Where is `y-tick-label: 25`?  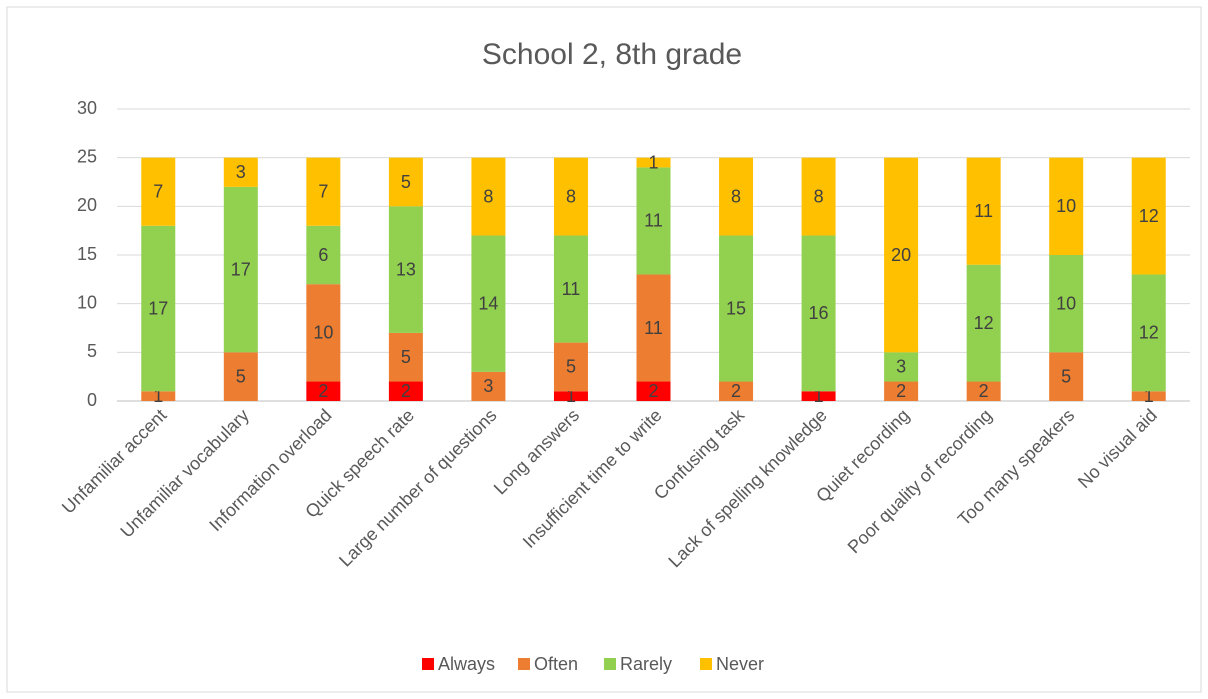
y-tick-label: 25 is located at coordinates (87, 156).